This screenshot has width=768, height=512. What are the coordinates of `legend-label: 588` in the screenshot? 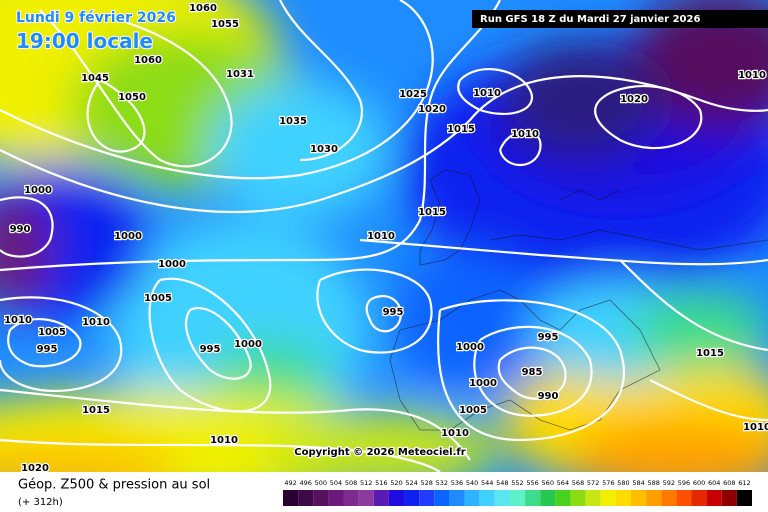 It's located at (653, 483).